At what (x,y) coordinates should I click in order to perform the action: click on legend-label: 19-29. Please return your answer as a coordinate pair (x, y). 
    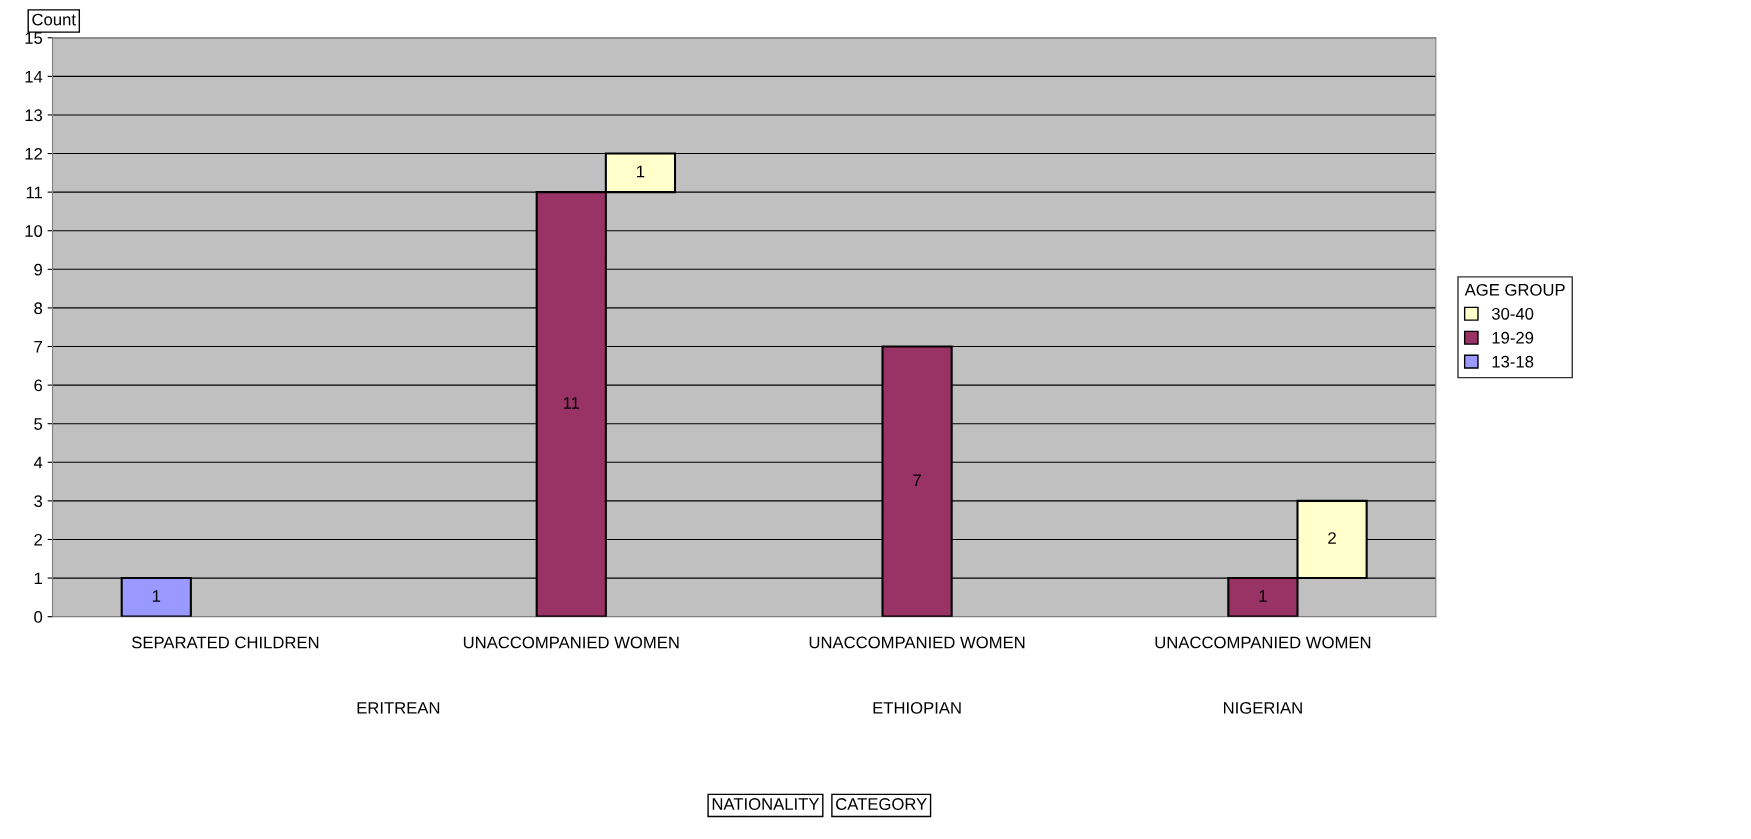
    Looking at the image, I should click on (1513, 337).